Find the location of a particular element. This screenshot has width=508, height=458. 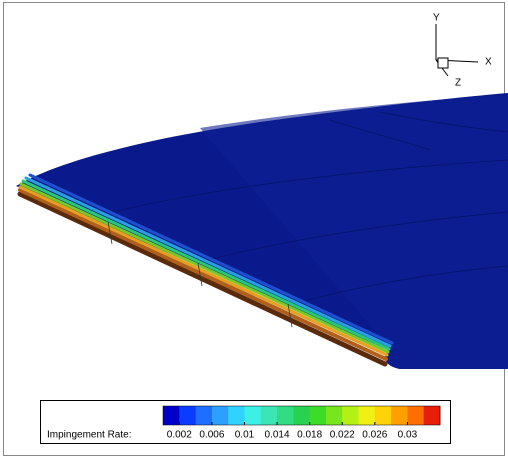

colorbar-tick-label: 0.022 is located at coordinates (342, 435).